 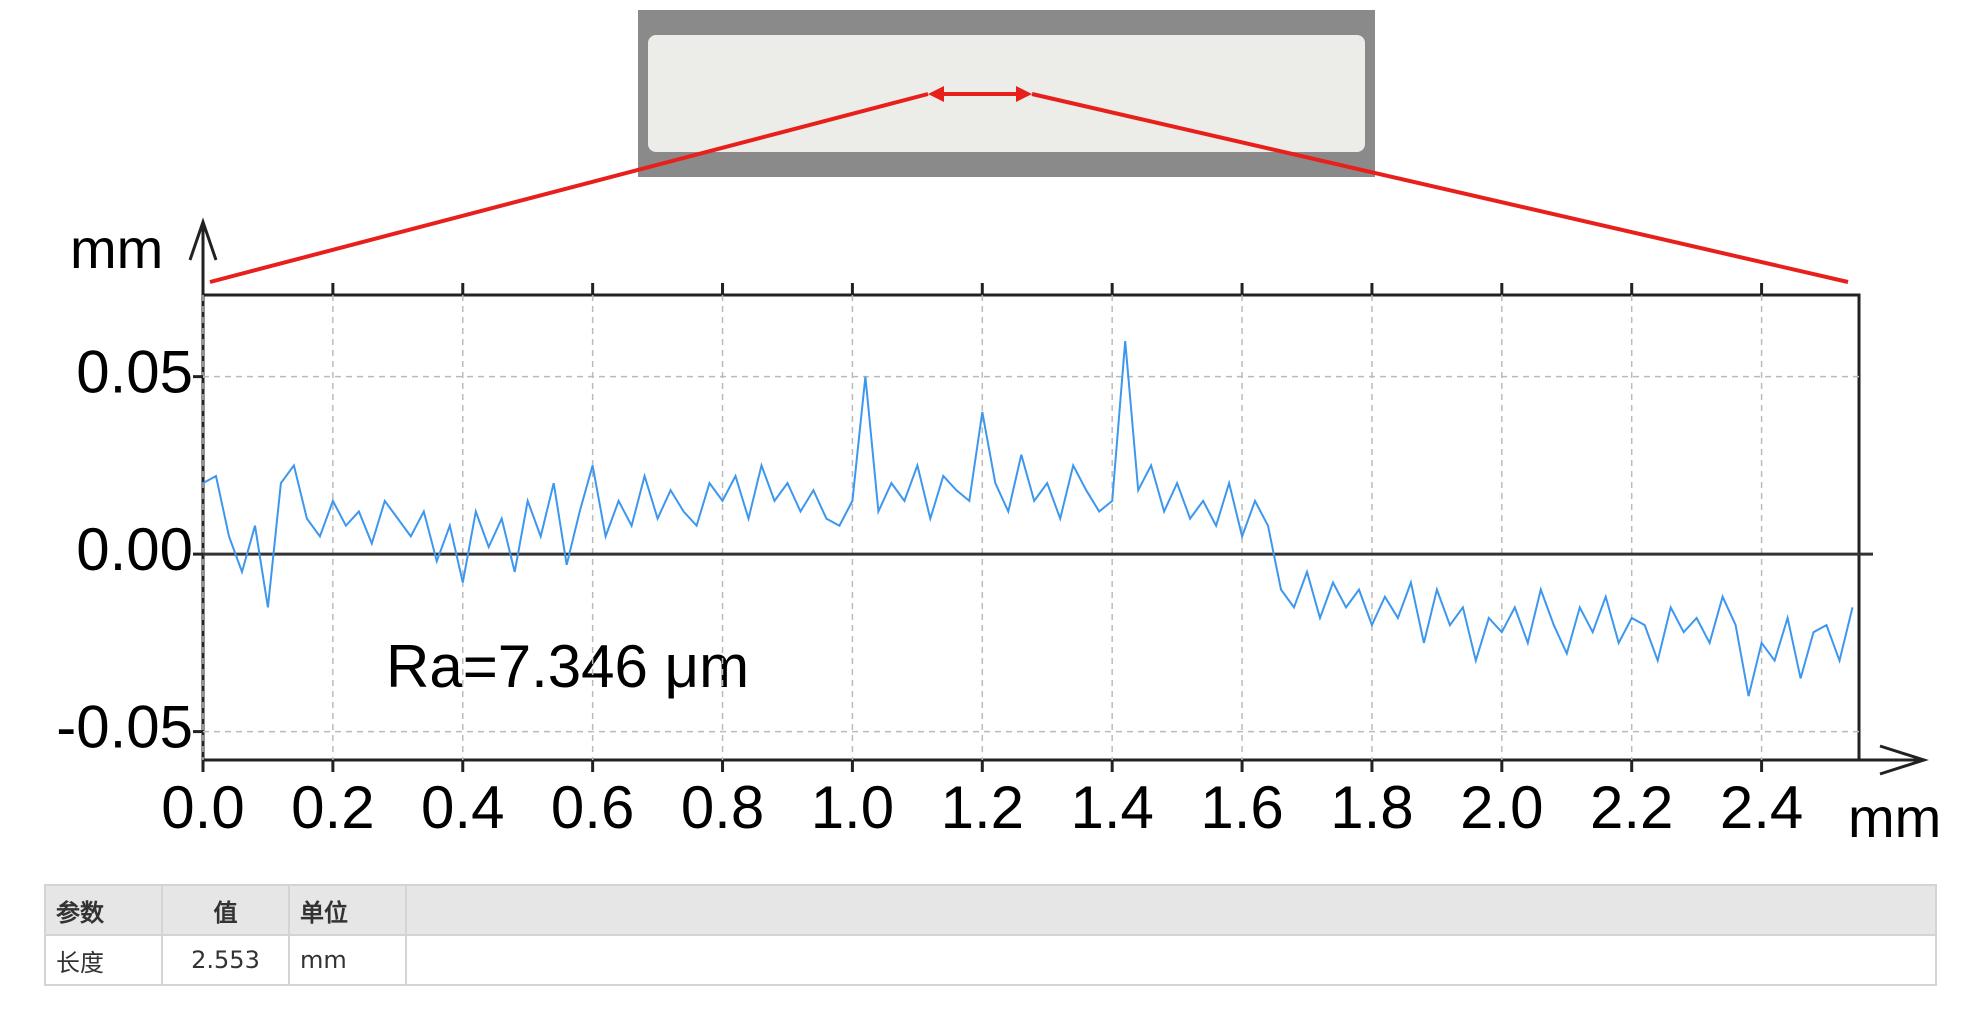 I want to click on x-tick-label: 1.4, so click(x=1111, y=807).